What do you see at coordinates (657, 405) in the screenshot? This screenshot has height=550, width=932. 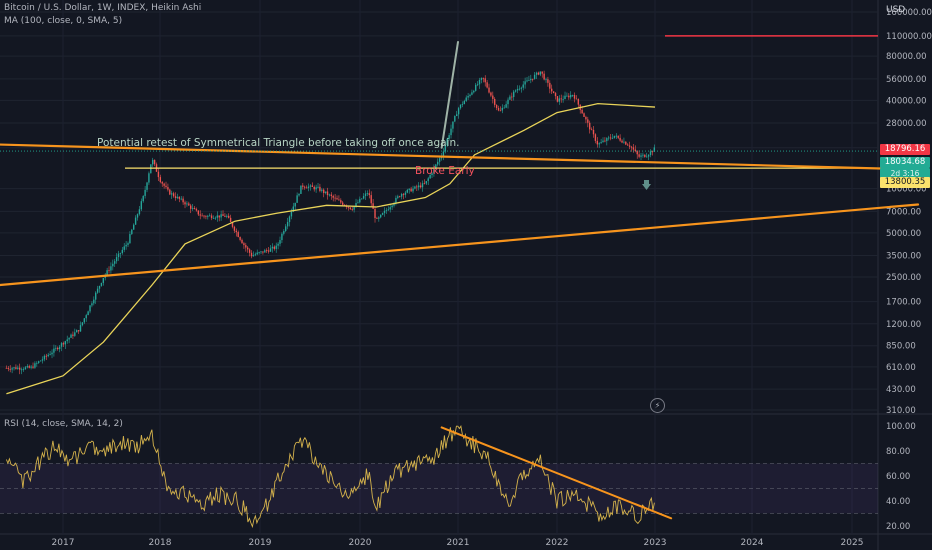 I see `lightning-icon: ⚡︎` at bounding box center [657, 405].